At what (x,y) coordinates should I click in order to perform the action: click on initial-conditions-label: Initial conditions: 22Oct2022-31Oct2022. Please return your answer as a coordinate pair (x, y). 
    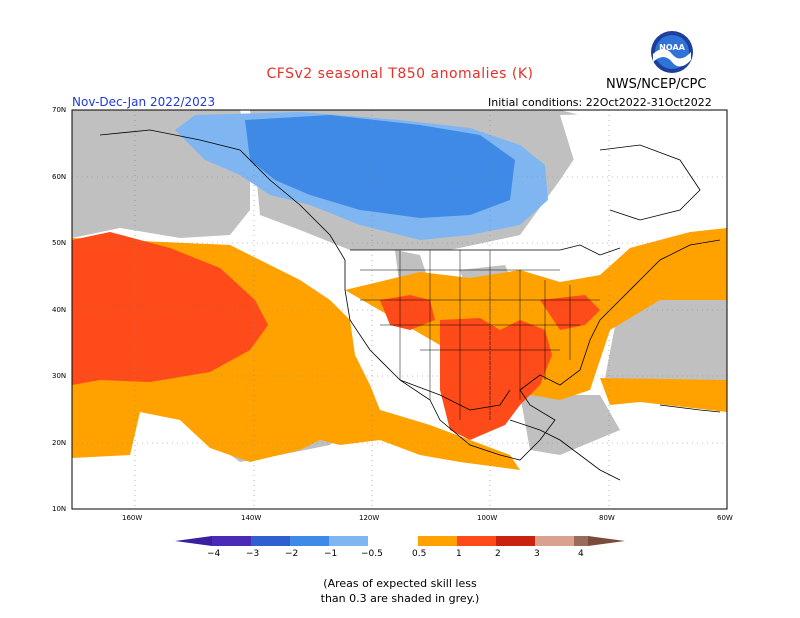
    Looking at the image, I should click on (600, 102).